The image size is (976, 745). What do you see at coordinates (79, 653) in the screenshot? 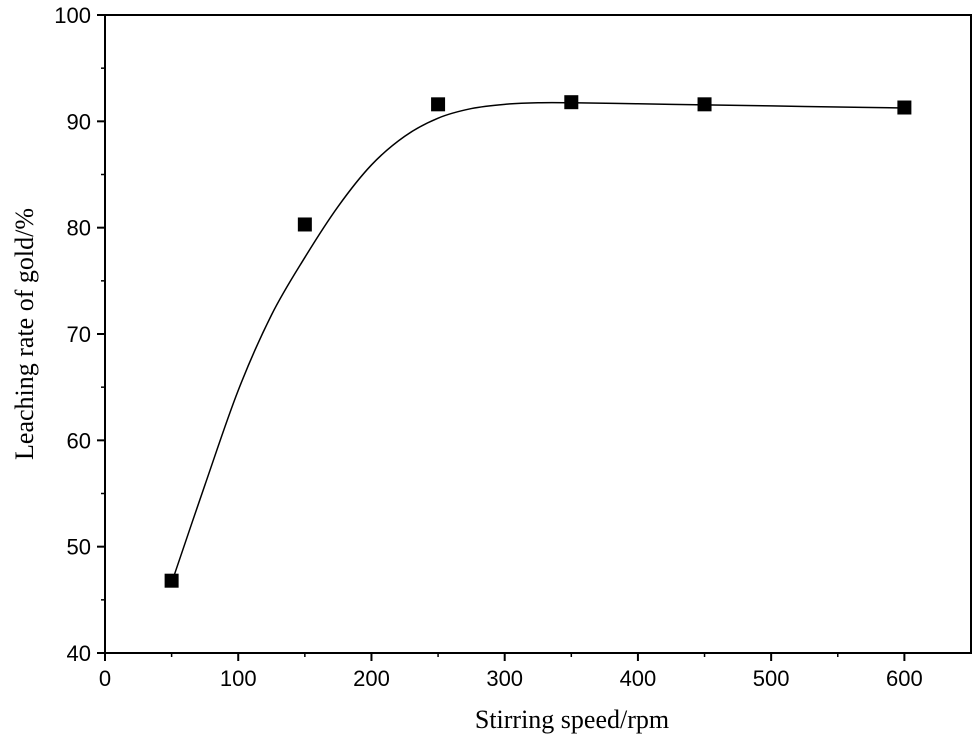
I see `y-tick-label: 40` at bounding box center [79, 653].